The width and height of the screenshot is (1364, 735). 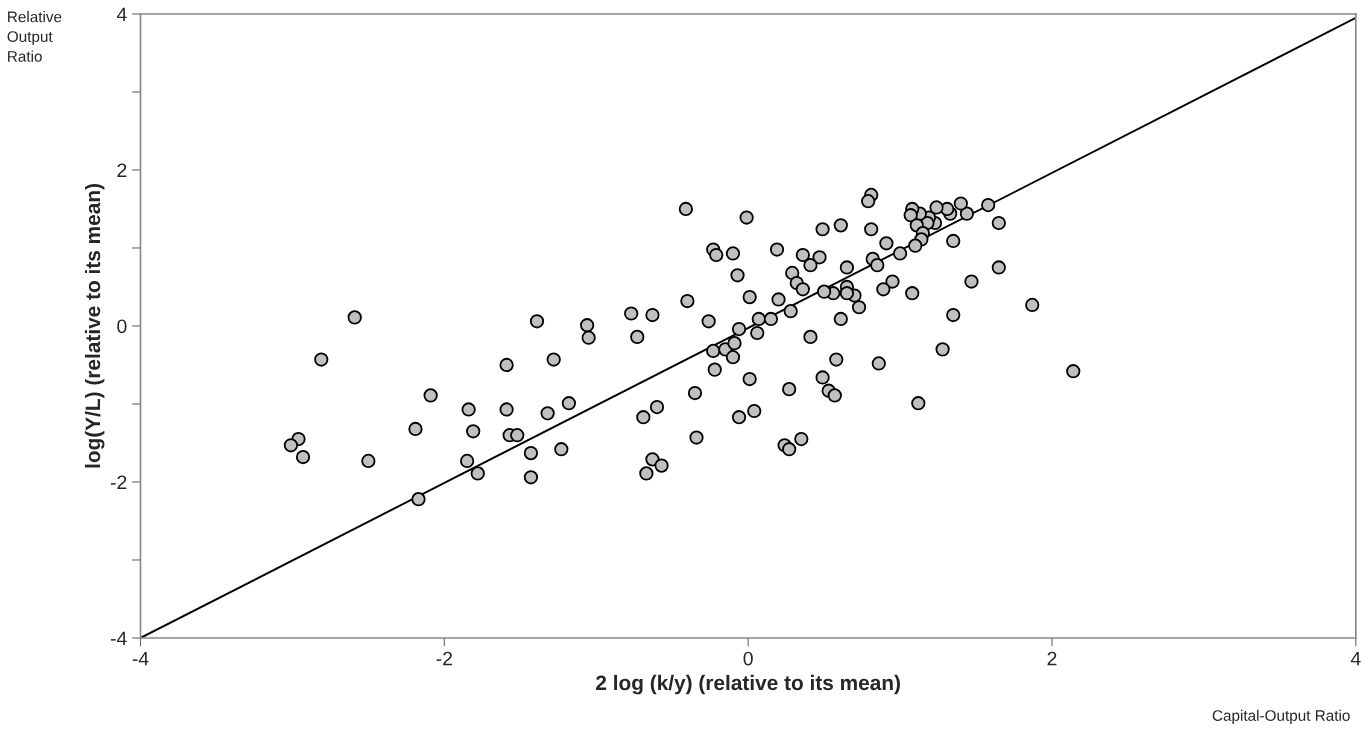 What do you see at coordinates (748, 684) in the screenshot?
I see `x-axis-title: 2 log (k/y) (relative to its mean)` at bounding box center [748, 684].